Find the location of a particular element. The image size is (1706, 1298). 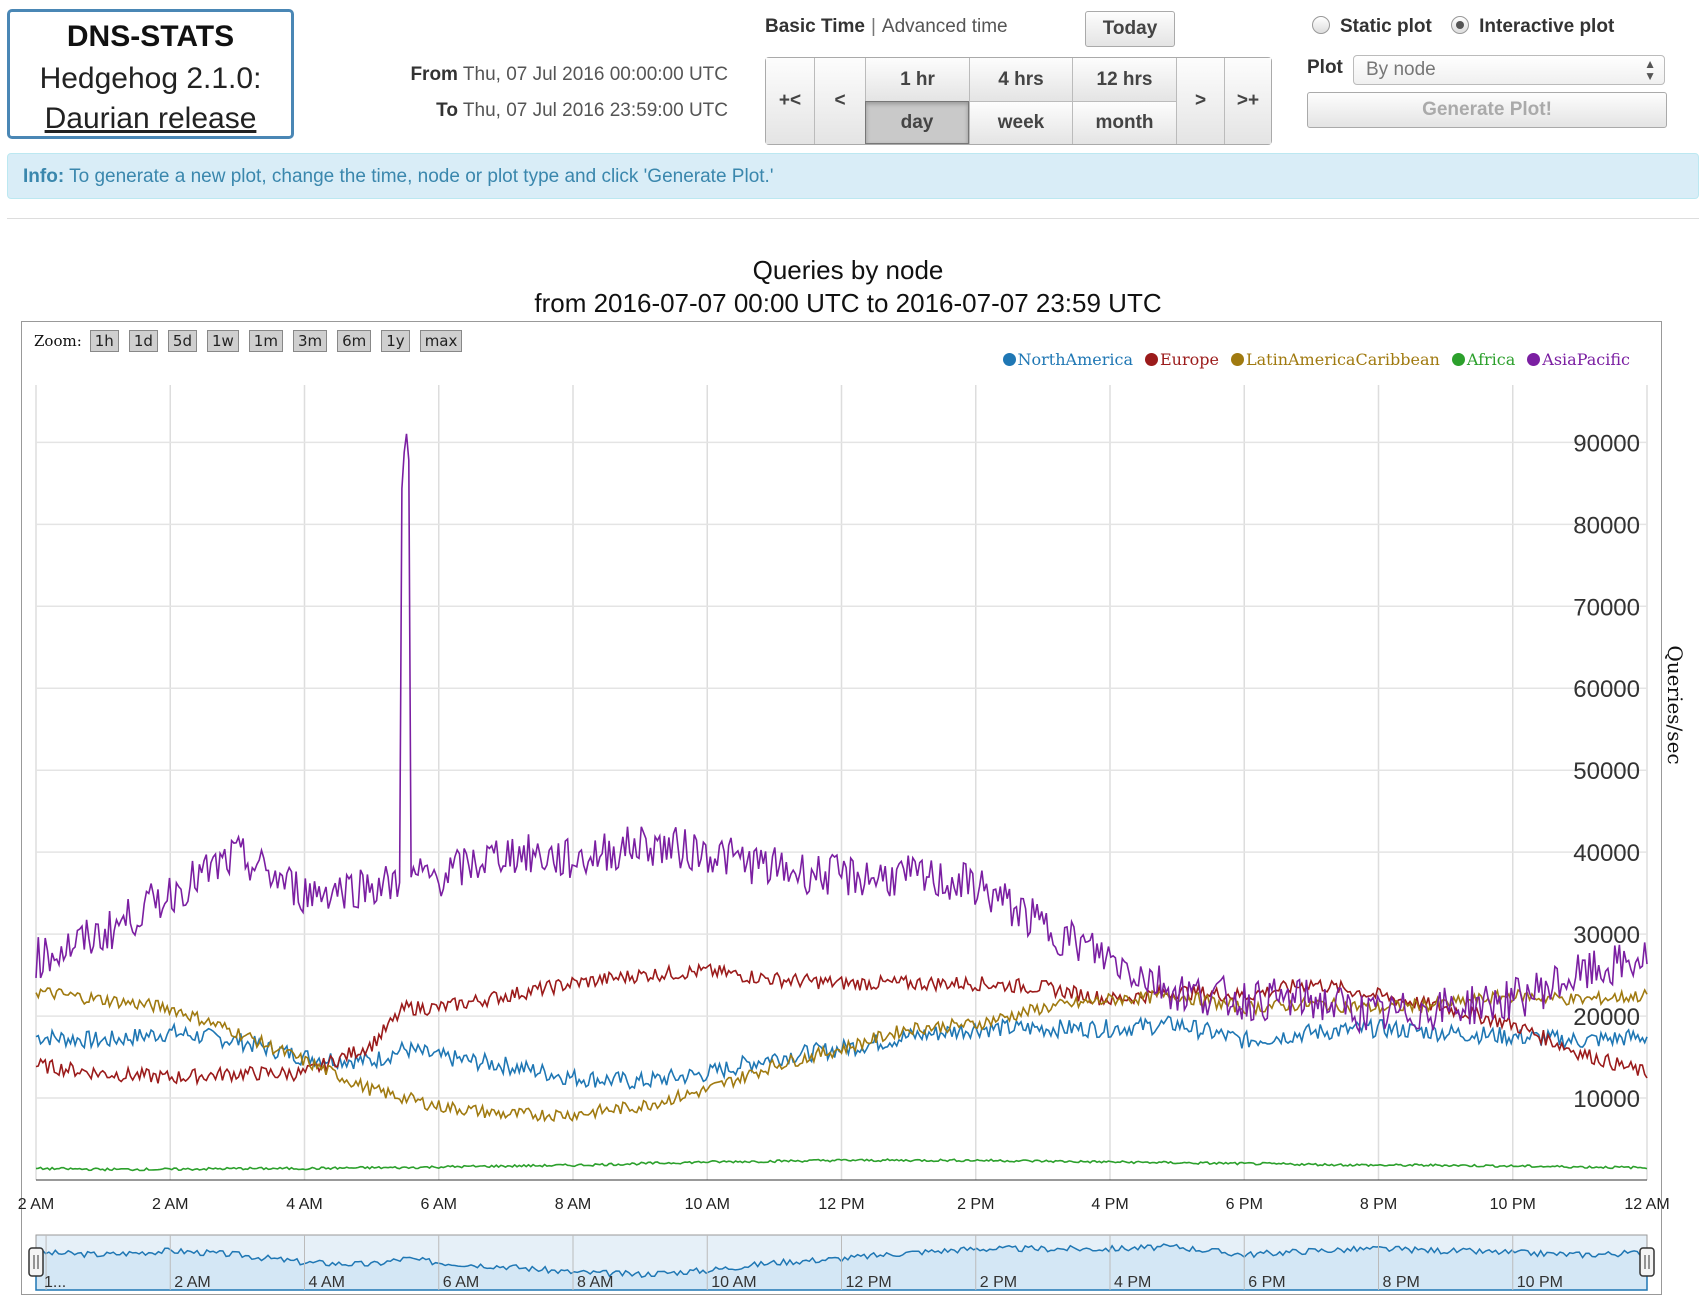

x-tick-label: 2 PM is located at coordinates (975, 1204).